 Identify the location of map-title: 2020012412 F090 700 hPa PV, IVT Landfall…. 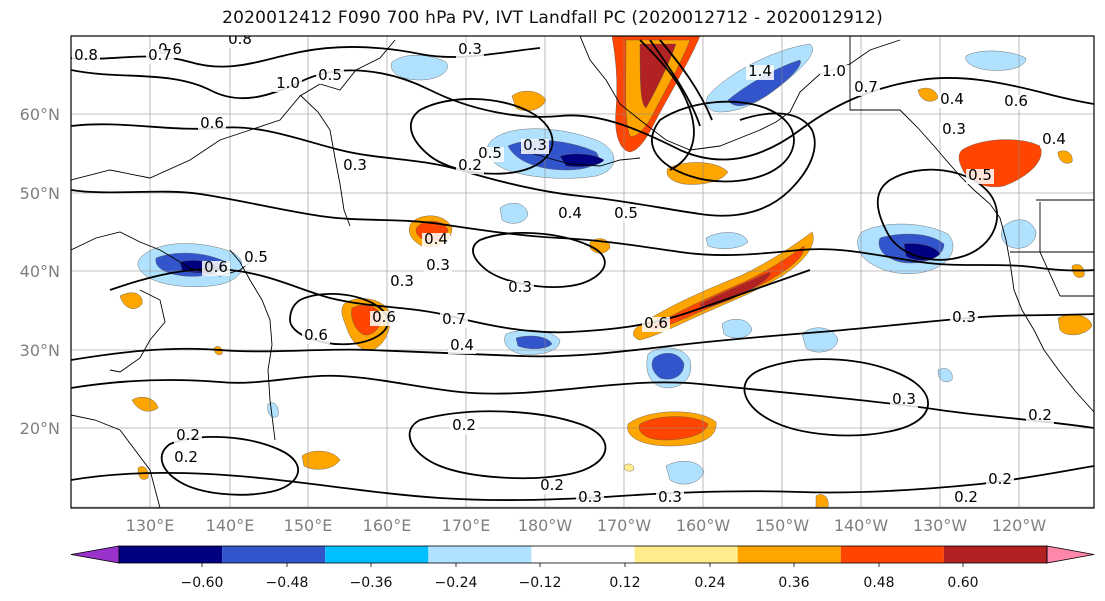
(552, 18).